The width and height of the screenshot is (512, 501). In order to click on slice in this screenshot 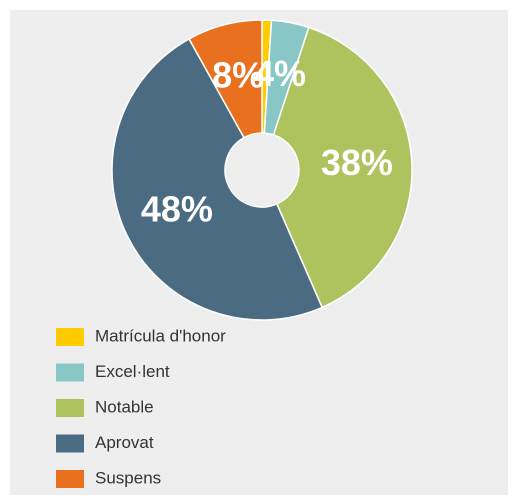, I will do `click(225, 79)`.